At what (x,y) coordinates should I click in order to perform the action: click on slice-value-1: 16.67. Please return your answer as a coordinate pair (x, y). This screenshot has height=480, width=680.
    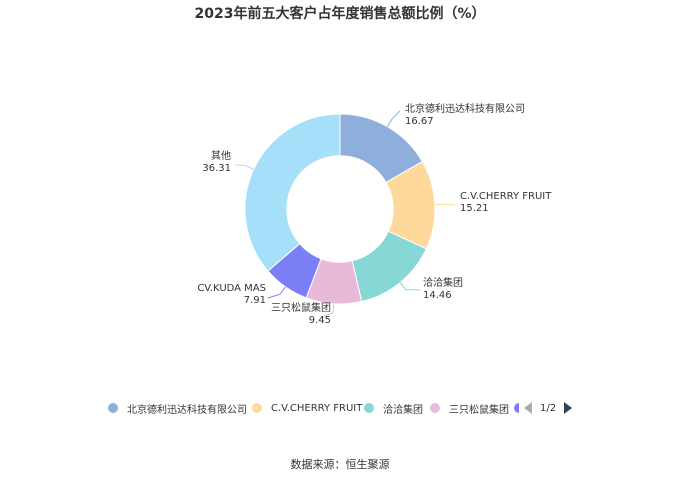
    Looking at the image, I should click on (419, 121).